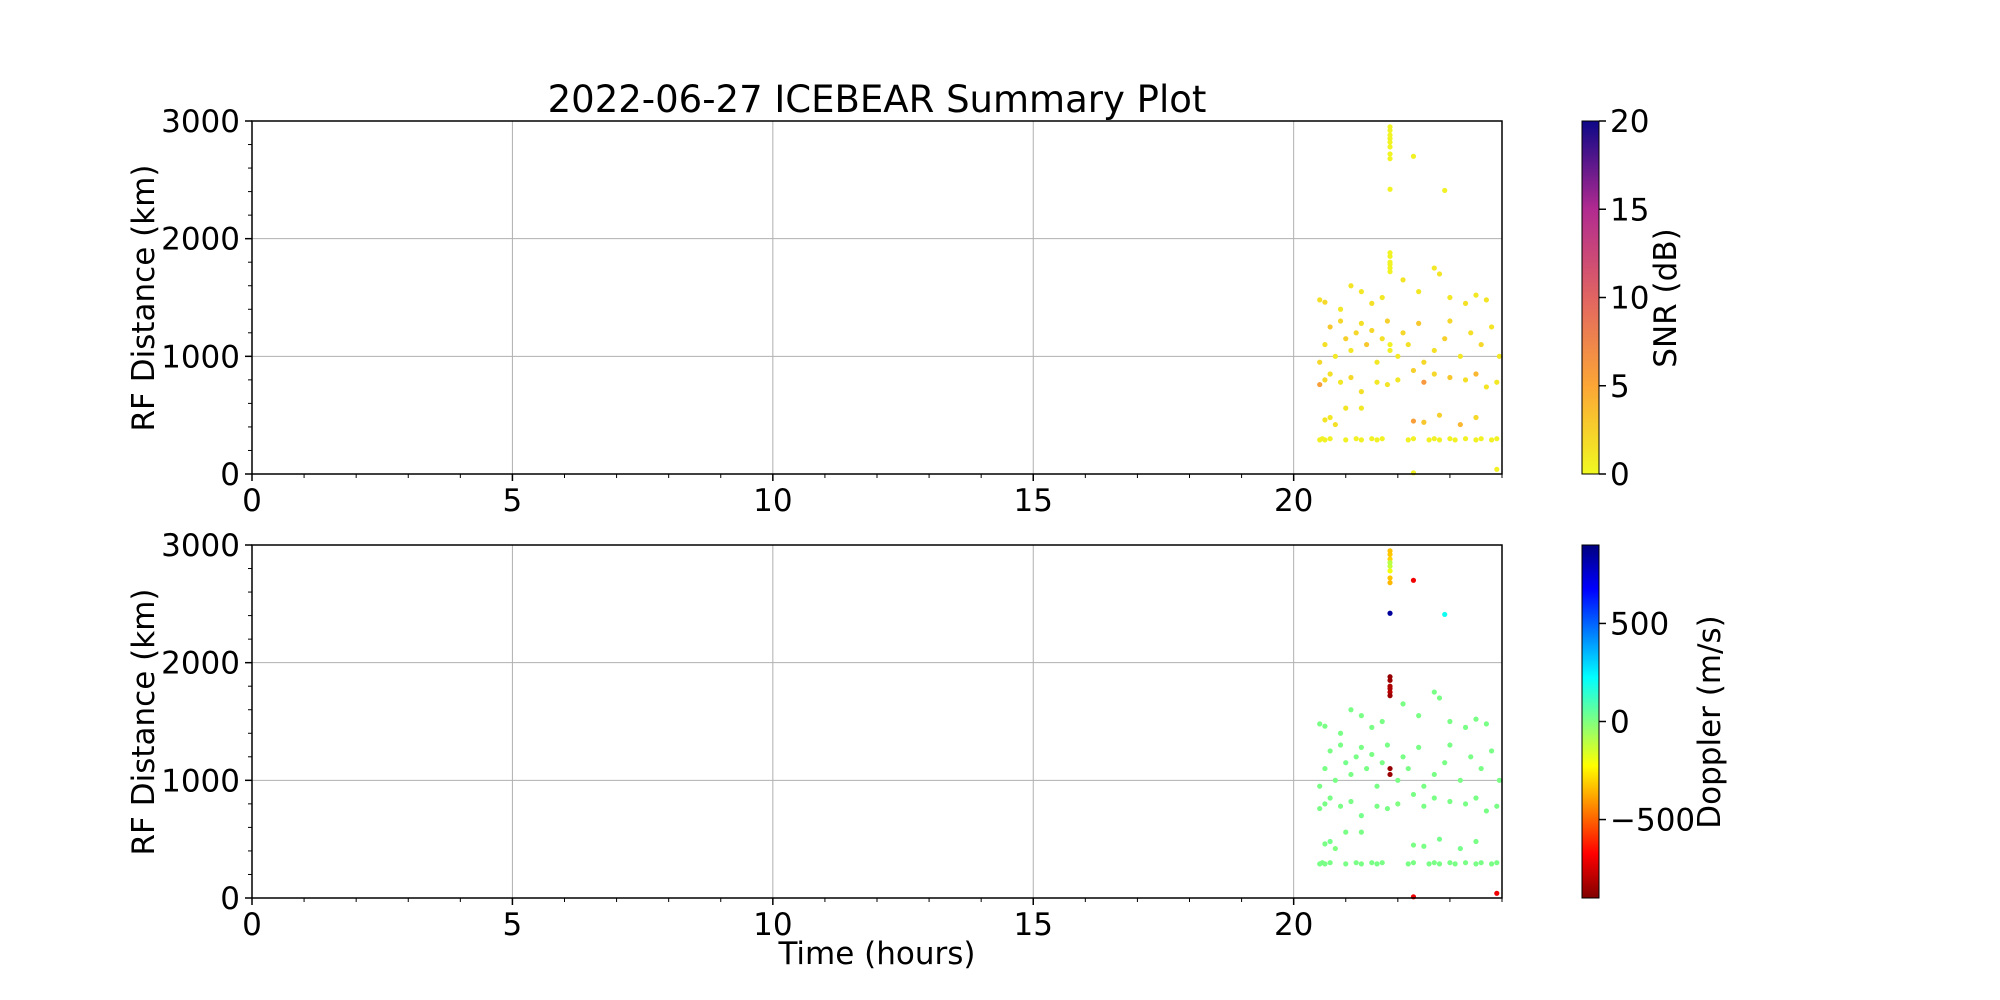 This screenshot has width=2000, height=1000. What do you see at coordinates (144, 722) in the screenshot?
I see `bottom-y-axis-label: RF Distance (km)` at bounding box center [144, 722].